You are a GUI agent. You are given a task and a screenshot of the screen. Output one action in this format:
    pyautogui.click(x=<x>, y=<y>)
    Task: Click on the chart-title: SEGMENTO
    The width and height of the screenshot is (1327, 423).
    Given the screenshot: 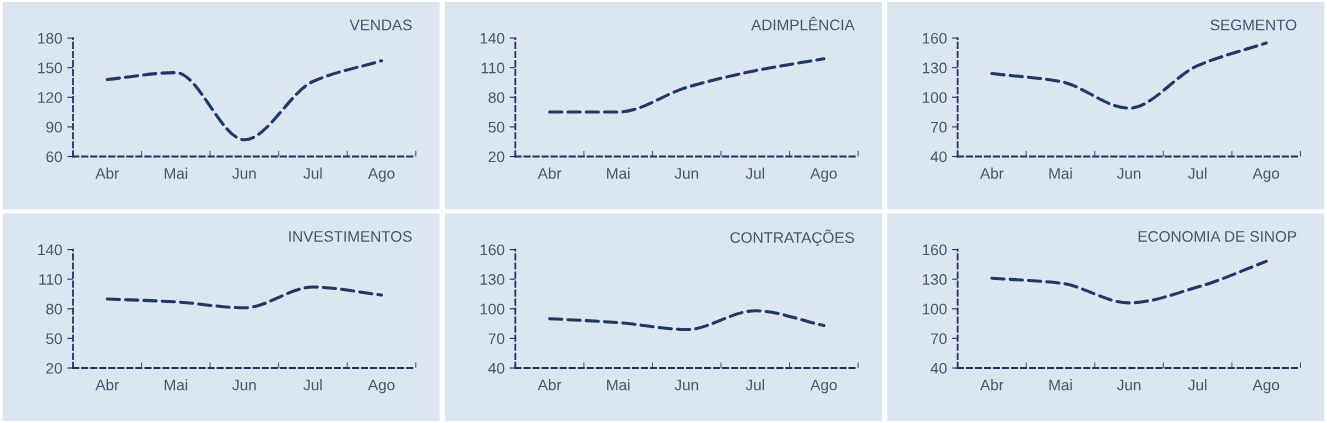 What is the action you would take?
    pyautogui.click(x=1253, y=25)
    